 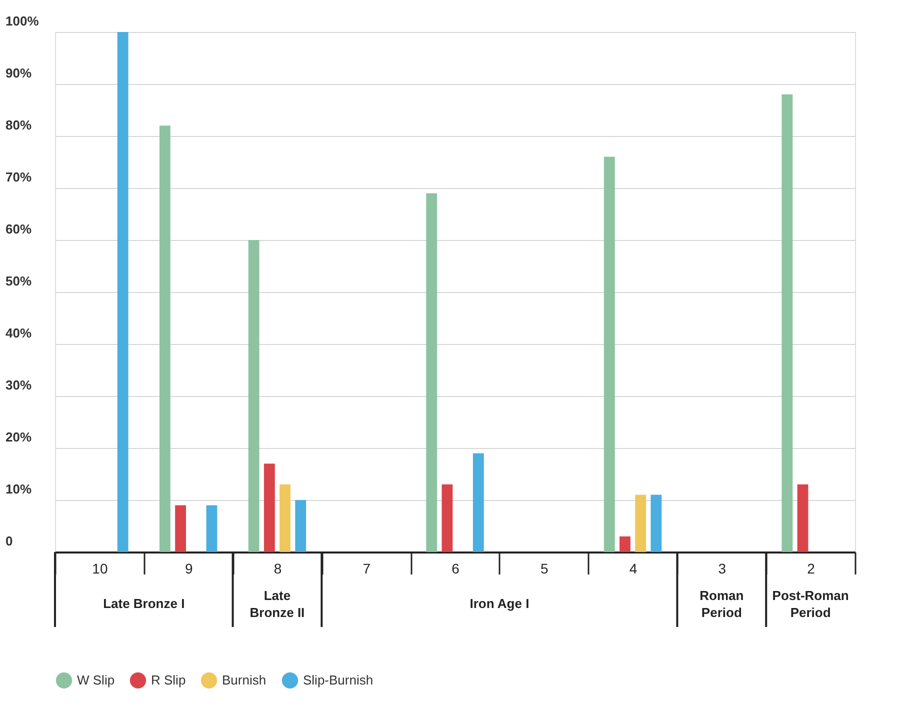 What do you see at coordinates (9, 541) in the screenshot?
I see `y-tick-label: 0` at bounding box center [9, 541].